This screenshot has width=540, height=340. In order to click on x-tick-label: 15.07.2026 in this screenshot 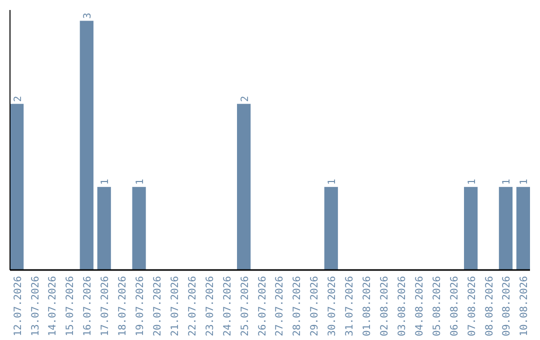, I will do `click(70, 306)`.